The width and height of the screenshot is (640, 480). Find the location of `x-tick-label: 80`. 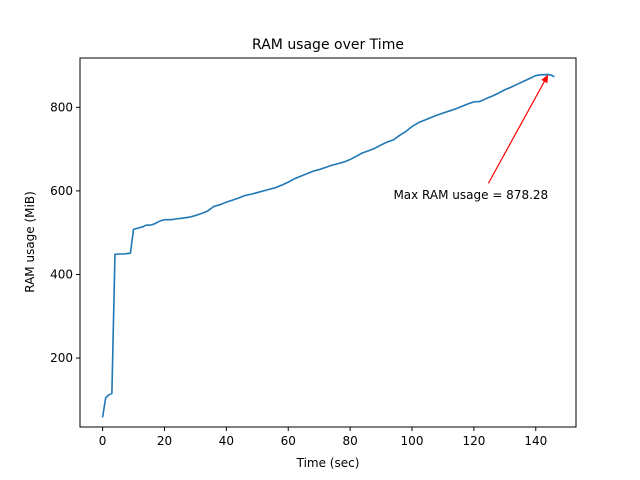

x-tick-label: 80 is located at coordinates (349, 441).